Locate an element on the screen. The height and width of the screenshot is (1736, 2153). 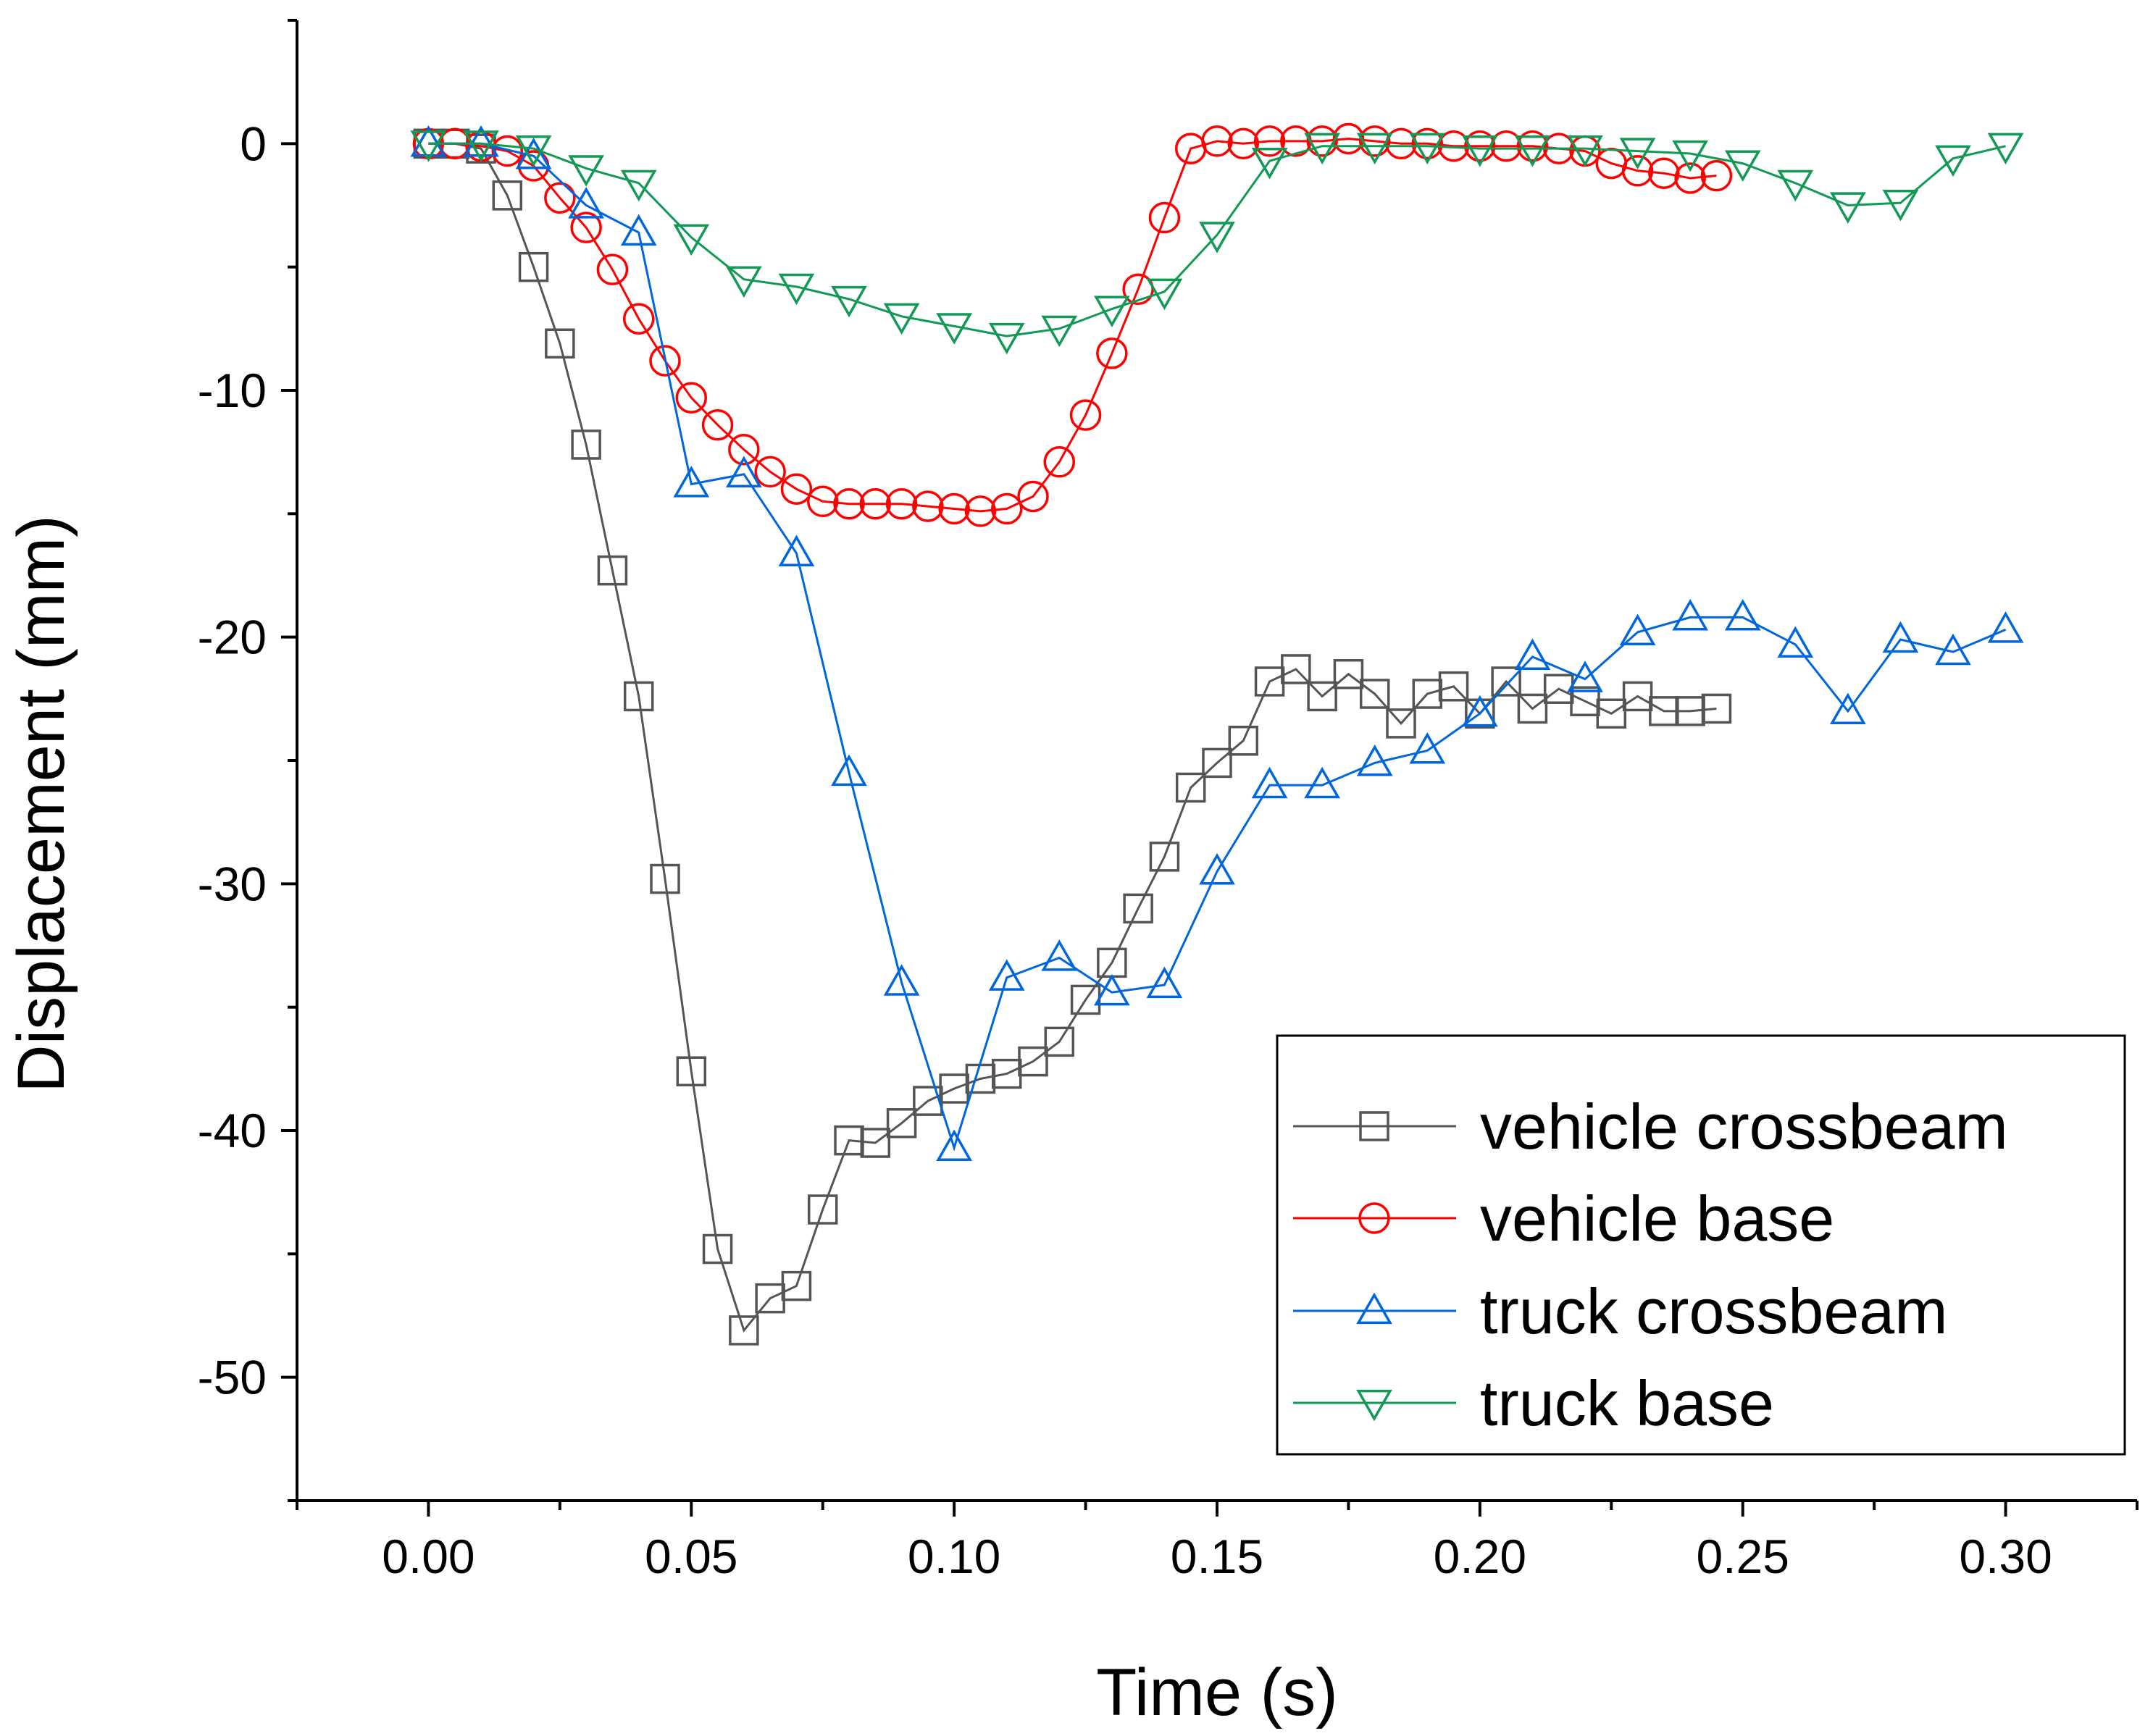
legend-label-vehicle-base: vehicle base is located at coordinates (1657, 1218).